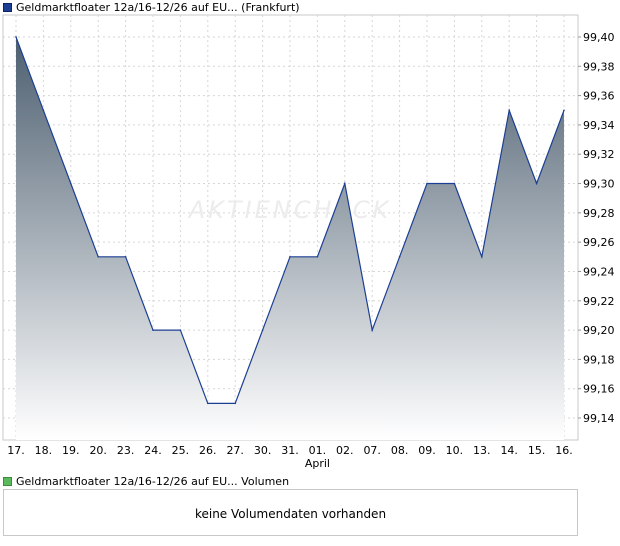 This screenshot has width=620, height=546. I want to click on volume-panel: keine Volumendaten vorhanden, so click(290, 512).